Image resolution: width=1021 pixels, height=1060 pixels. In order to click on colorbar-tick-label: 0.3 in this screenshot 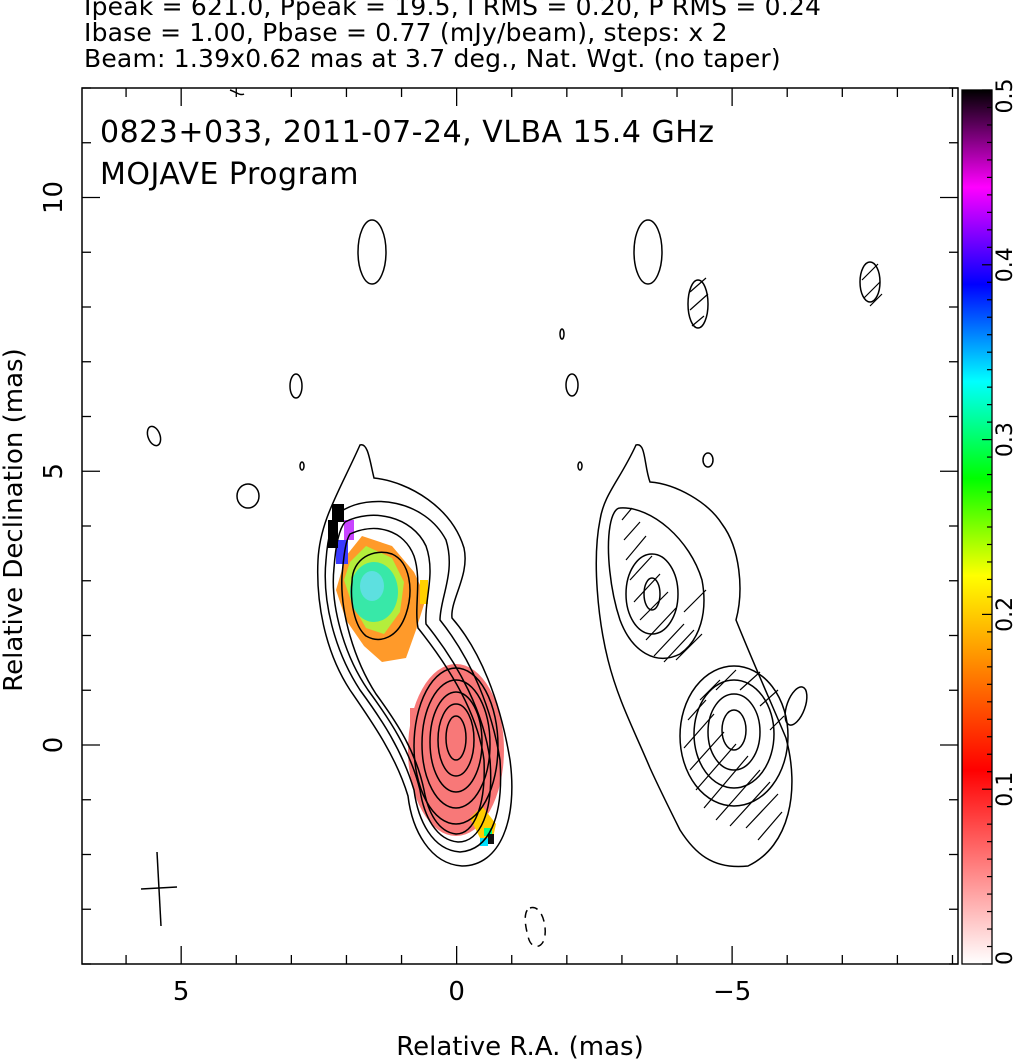, I will do `click(1005, 439)`.